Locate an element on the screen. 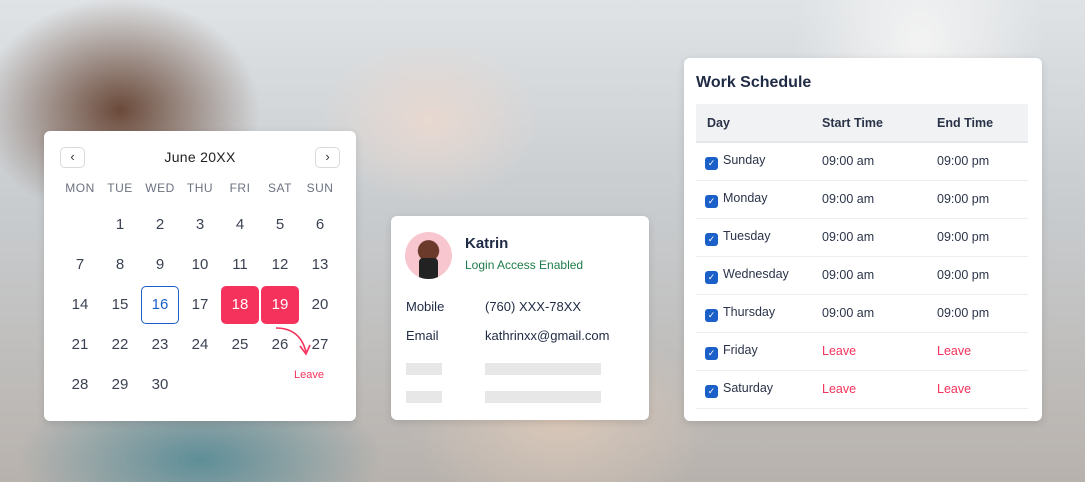  calendar-day: 27 is located at coordinates (320, 344).